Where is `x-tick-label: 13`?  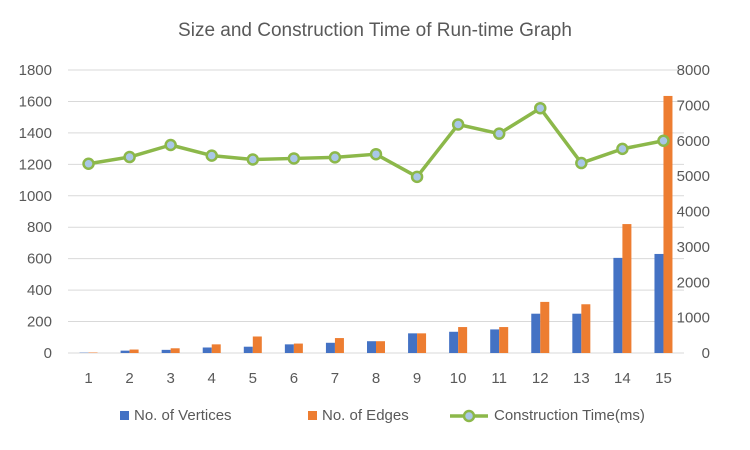 x-tick-label: 13 is located at coordinates (581, 378).